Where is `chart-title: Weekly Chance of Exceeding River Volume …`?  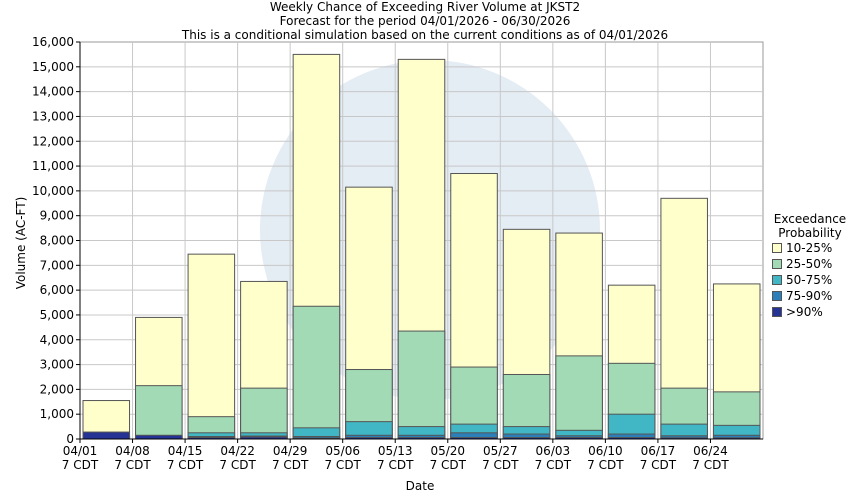 chart-title: Weekly Chance of Exceeding River Volume … is located at coordinates (425, 7).